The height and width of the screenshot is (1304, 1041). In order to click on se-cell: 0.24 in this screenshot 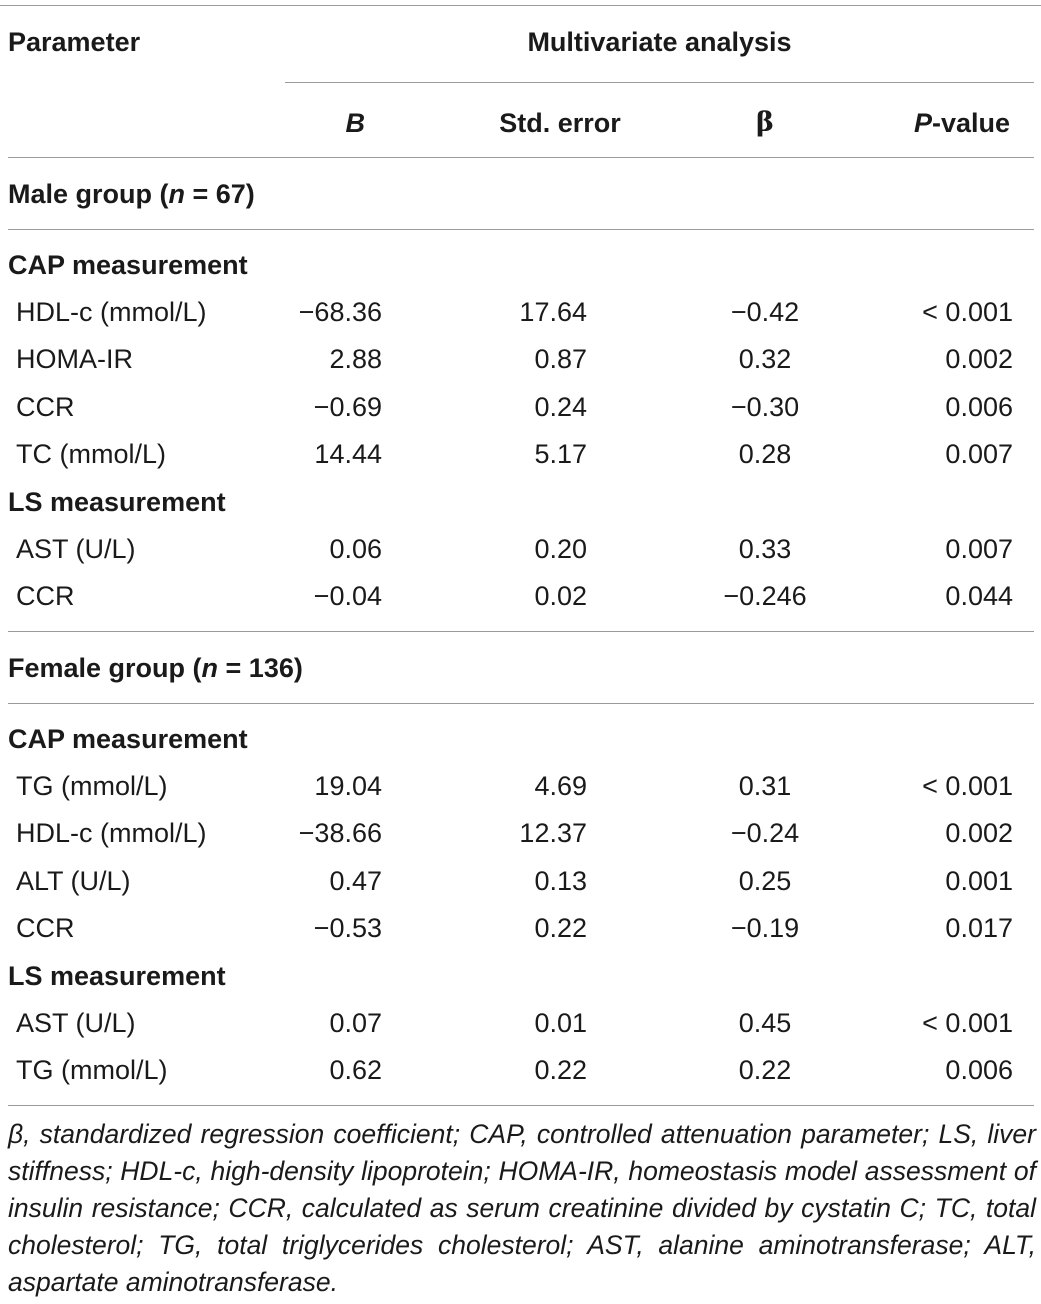, I will do `click(560, 407)`.